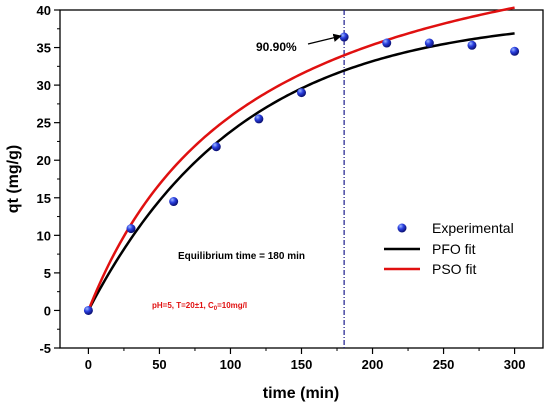 The width and height of the screenshot is (550, 408). I want to click on y-tick-label-35: 35, so click(44, 48).